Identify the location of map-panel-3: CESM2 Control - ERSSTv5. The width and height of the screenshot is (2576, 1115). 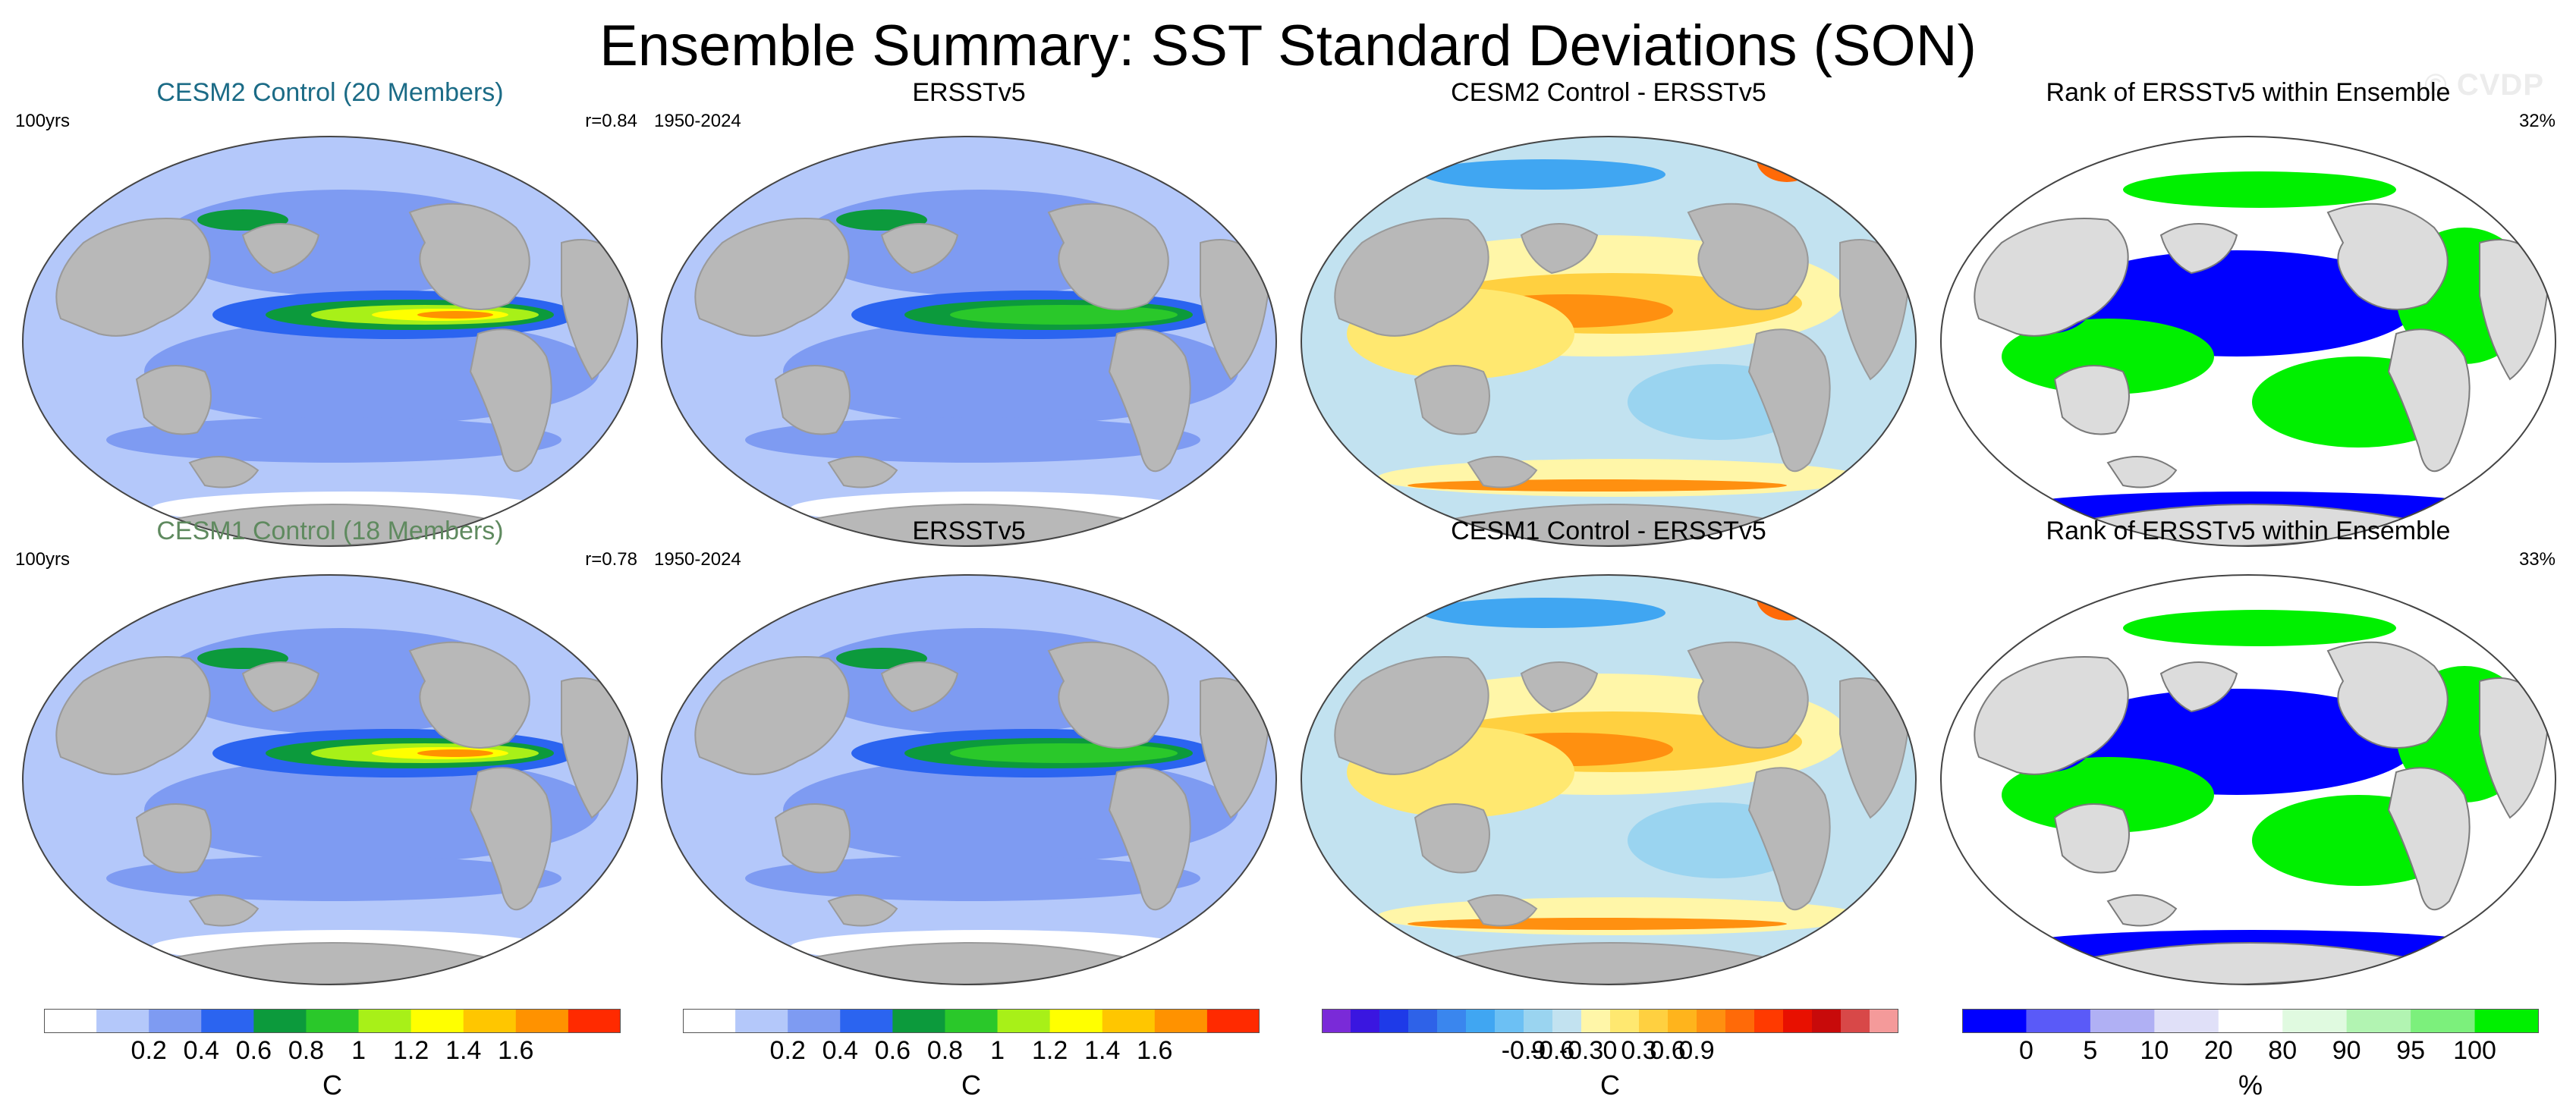
(1608, 318).